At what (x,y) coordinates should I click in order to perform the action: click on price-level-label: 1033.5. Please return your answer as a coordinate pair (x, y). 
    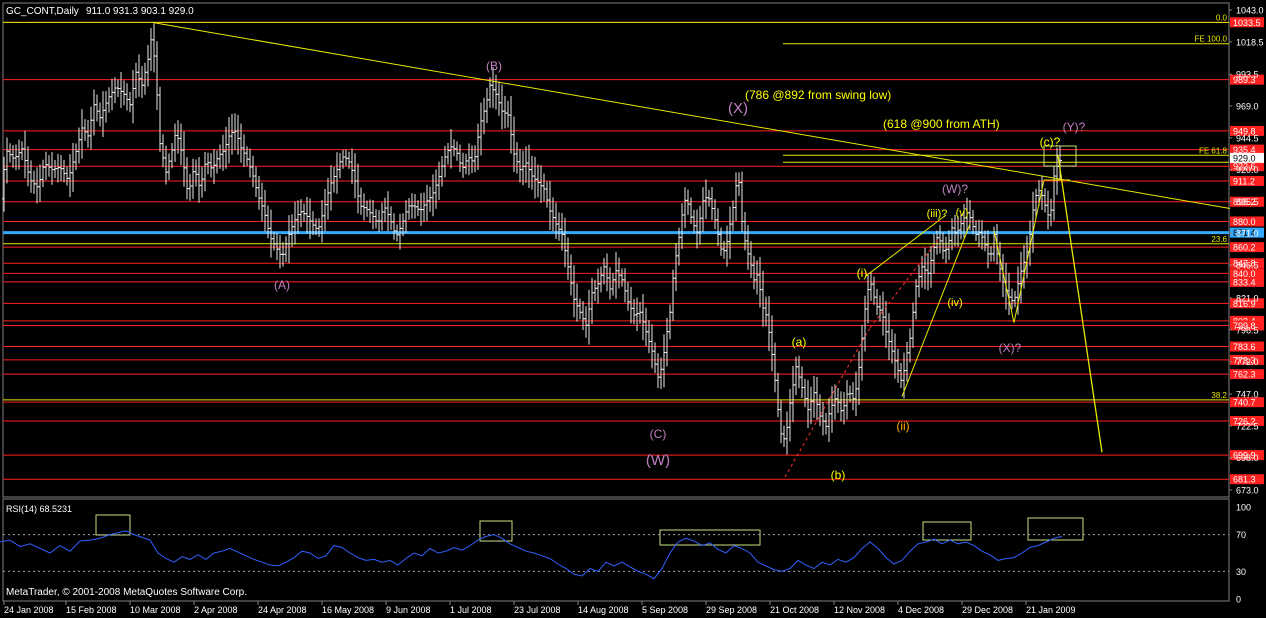
    Looking at the image, I should click on (1247, 23).